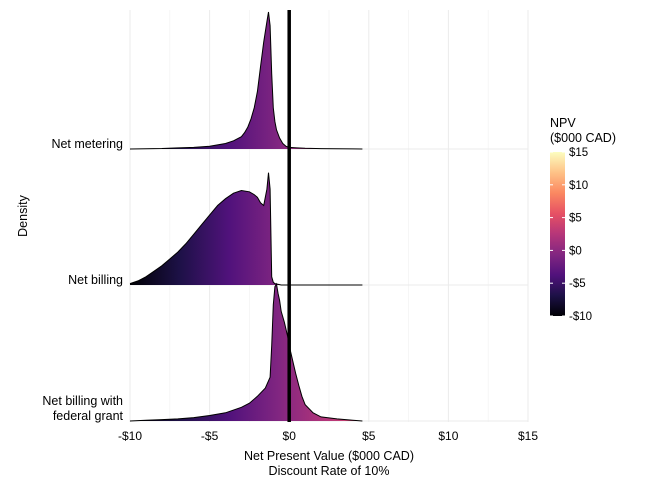  I want to click on legend-tick-label: $10, so click(578, 186).